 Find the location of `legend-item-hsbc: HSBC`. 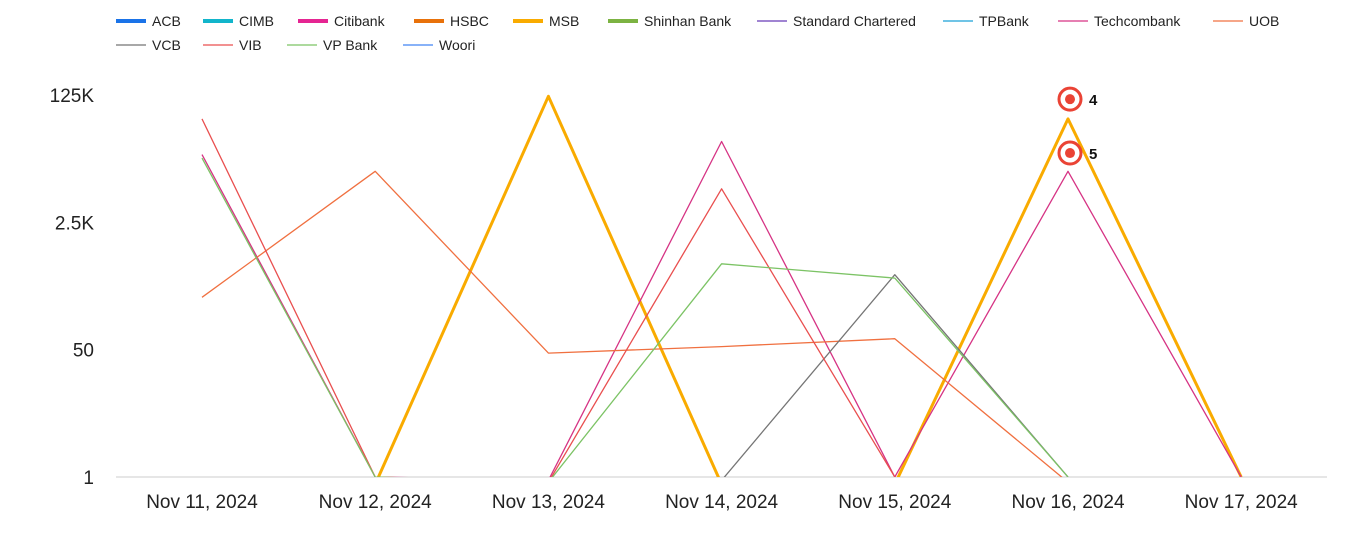

legend-item-hsbc: HSBC is located at coordinates (451, 21).